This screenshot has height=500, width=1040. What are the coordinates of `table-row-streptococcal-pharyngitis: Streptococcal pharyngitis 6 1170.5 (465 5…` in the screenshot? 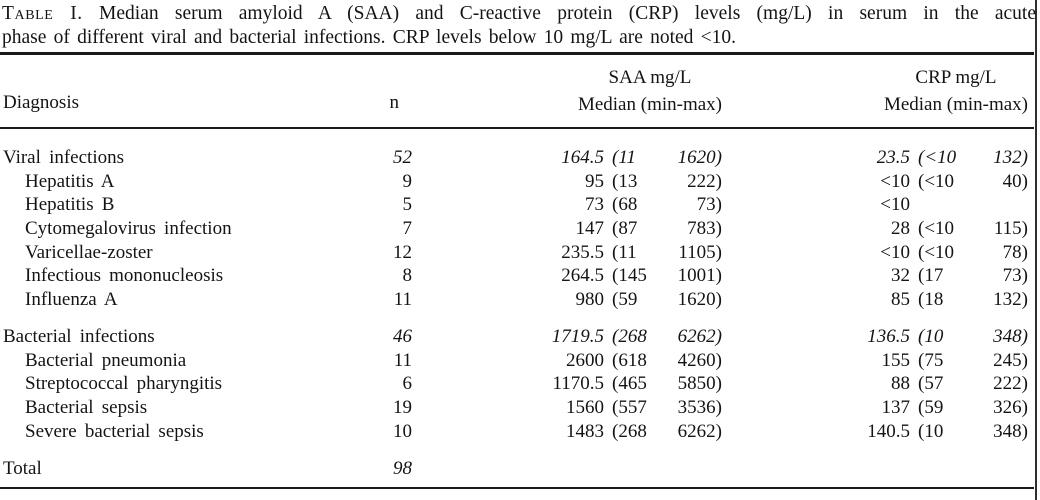 It's located at (514, 384).